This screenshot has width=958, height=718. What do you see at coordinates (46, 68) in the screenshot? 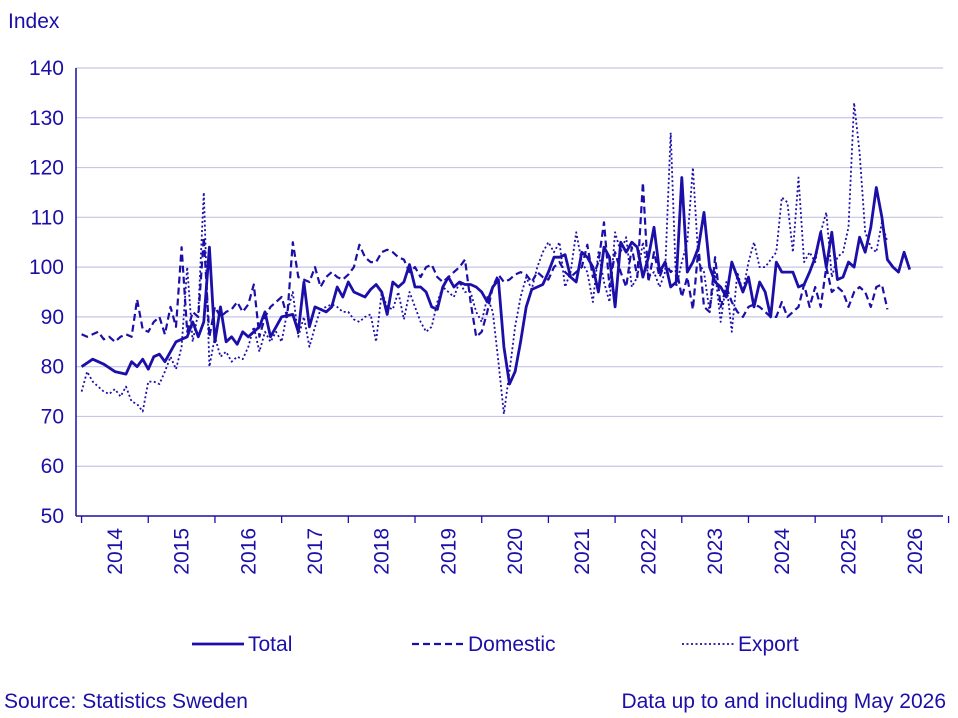
I see `y-tick-label-140: 140` at bounding box center [46, 68].